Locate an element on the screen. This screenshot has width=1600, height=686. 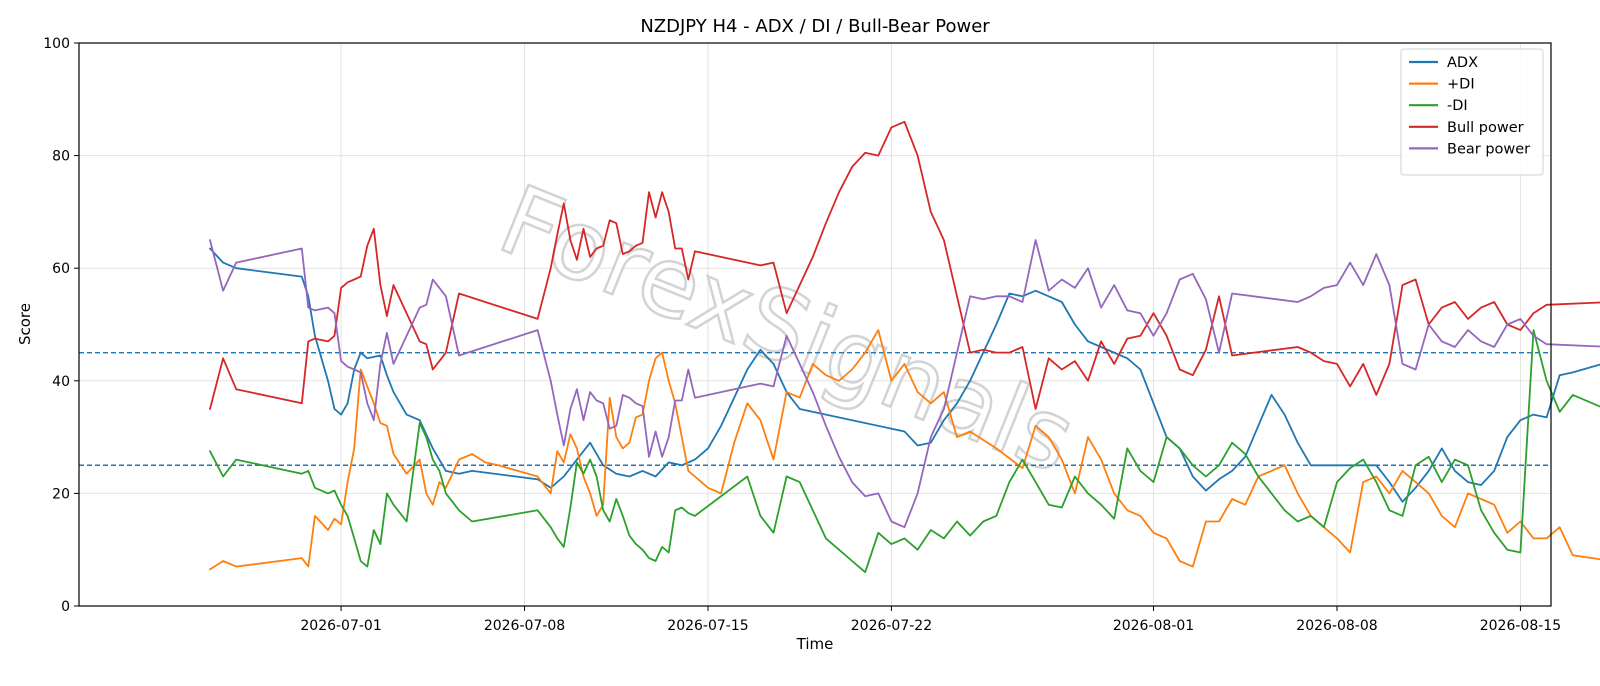
x-tick-label: 2026-07-08 is located at coordinates (524, 626).